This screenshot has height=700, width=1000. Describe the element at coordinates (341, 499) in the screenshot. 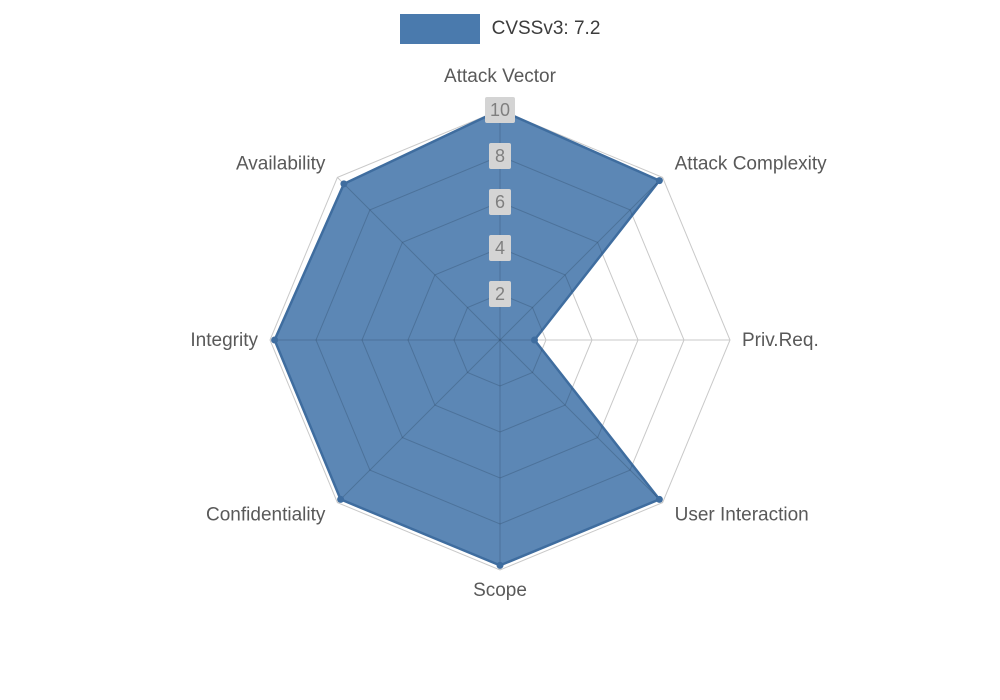

I see `series-point-confidentiality` at that location.